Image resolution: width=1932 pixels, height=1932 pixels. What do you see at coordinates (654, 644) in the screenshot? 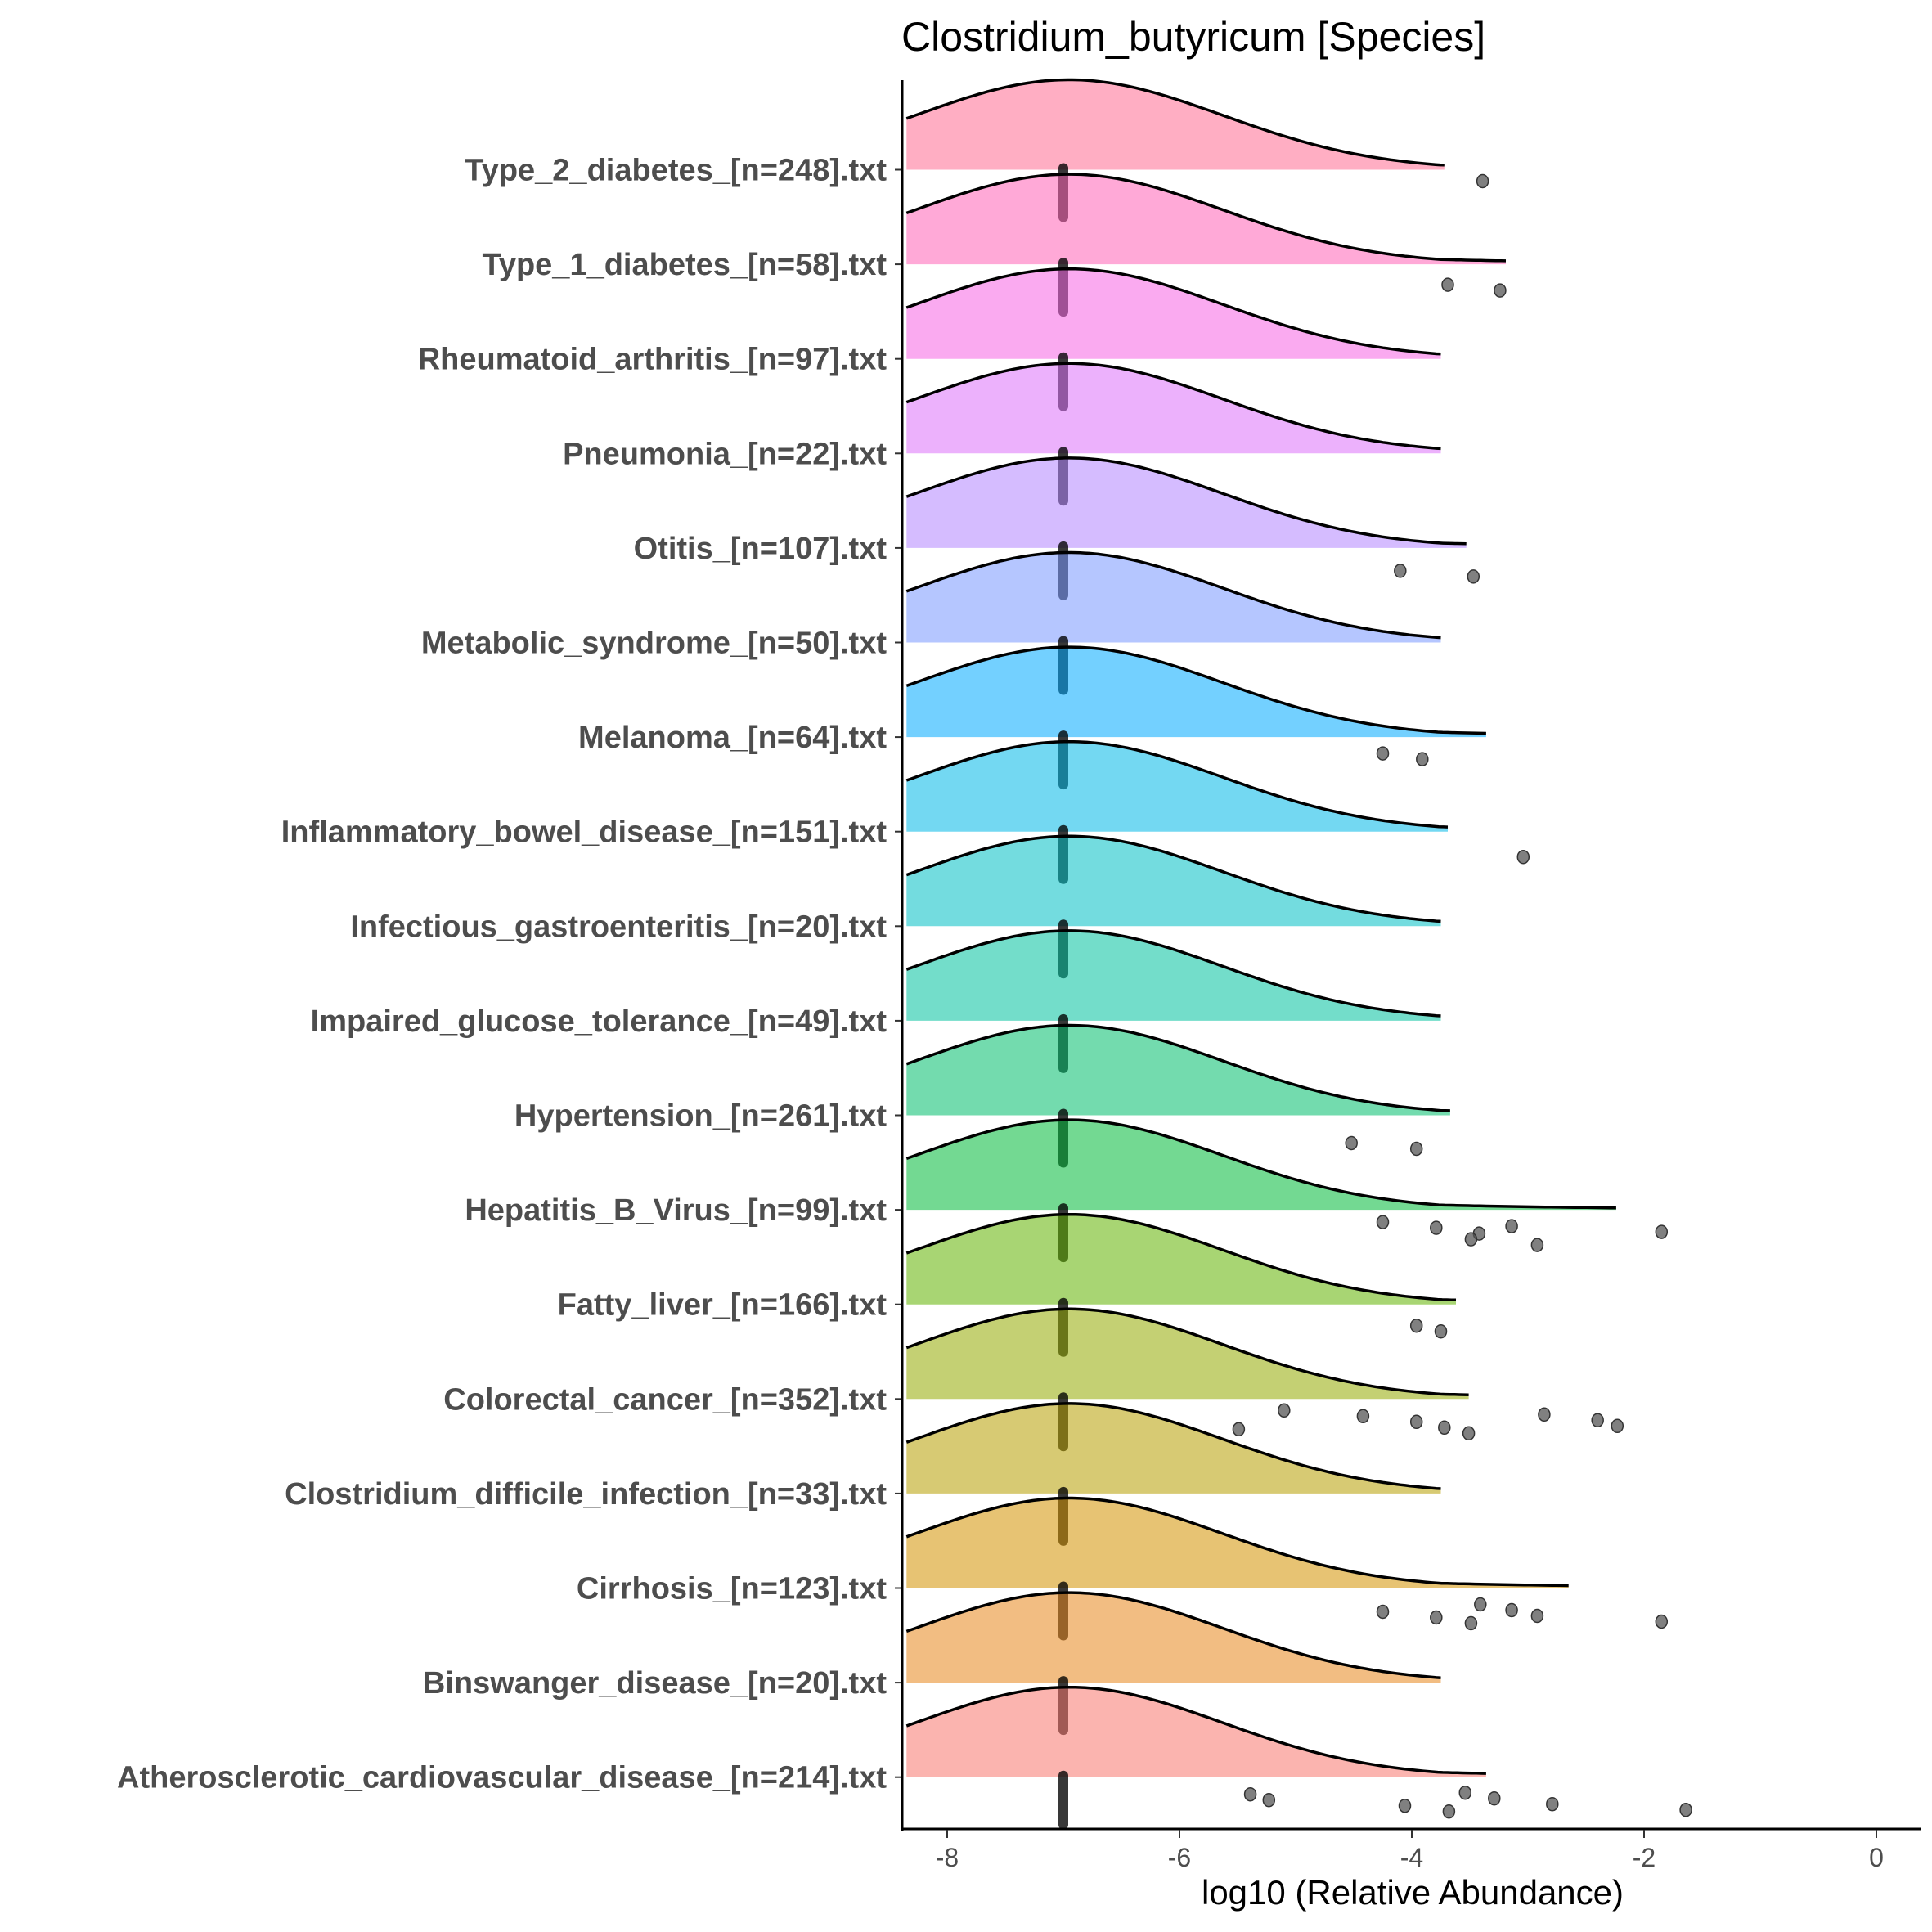
I see `y-tick-label: Metabolic_syndrome_[n=50].txt` at bounding box center [654, 644].